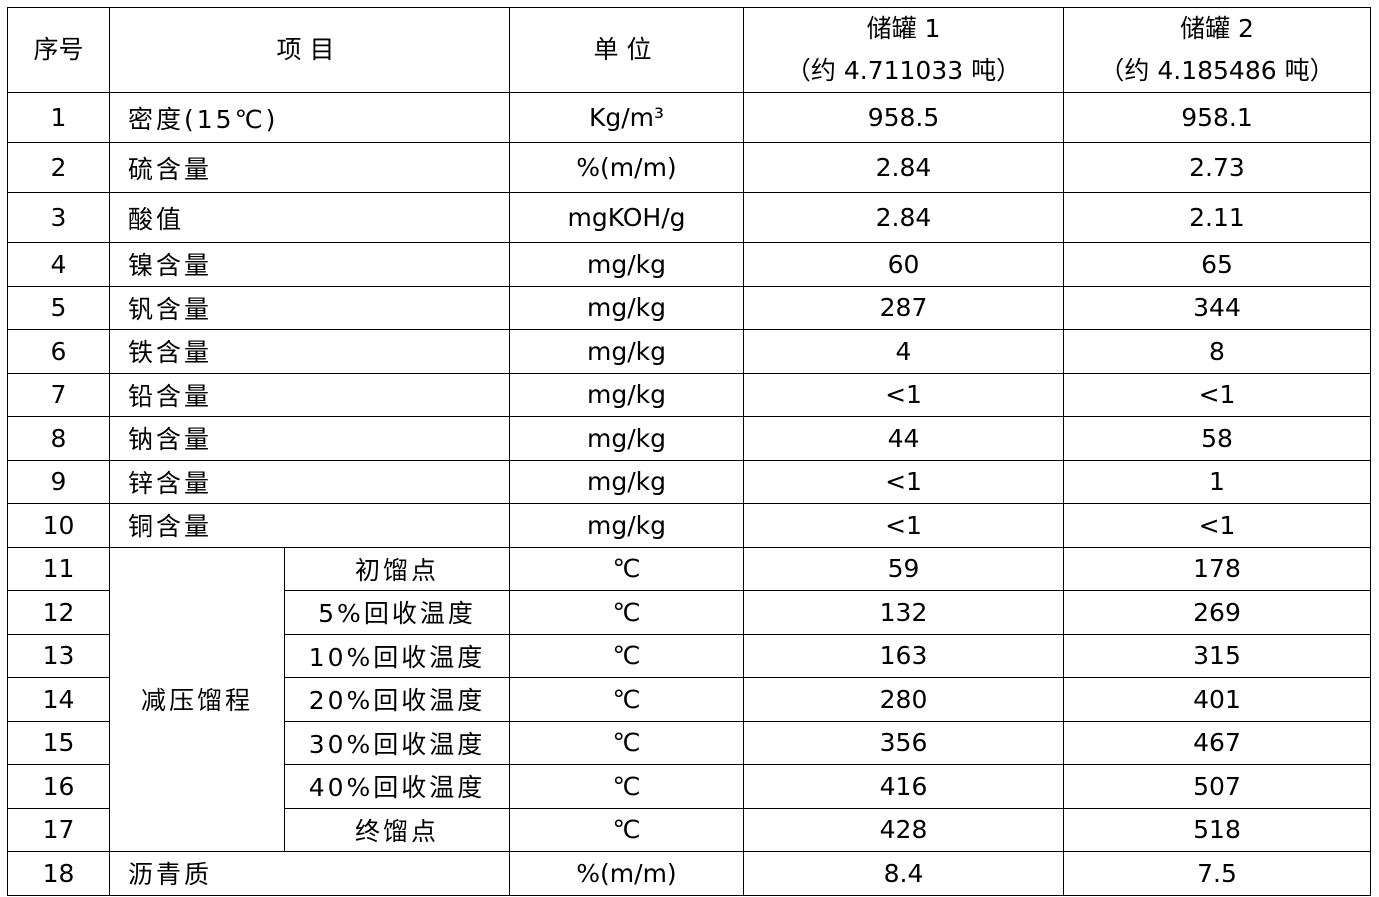 Image resolution: width=1379 pixels, height=897 pixels. Describe the element at coordinates (903, 786) in the screenshot. I see `row-tank1-value: 416` at that location.